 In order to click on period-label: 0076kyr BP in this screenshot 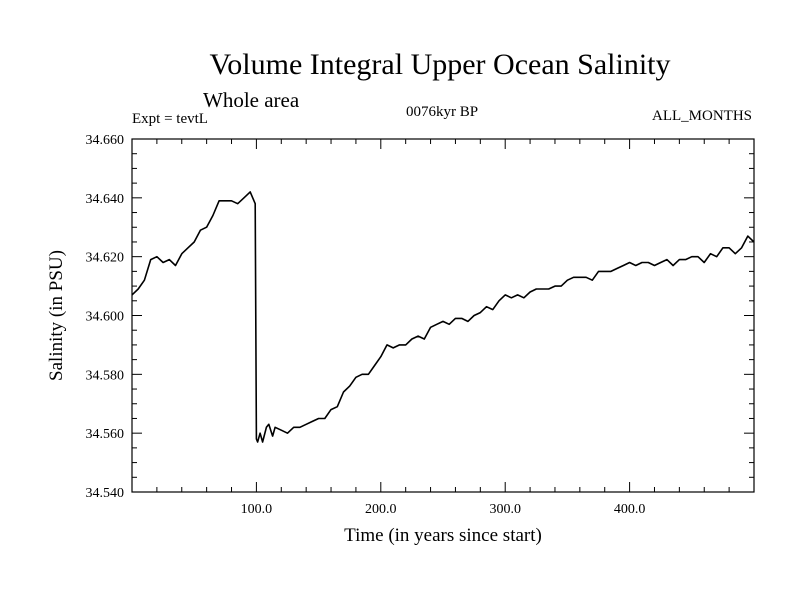, I will do `click(442, 112)`.